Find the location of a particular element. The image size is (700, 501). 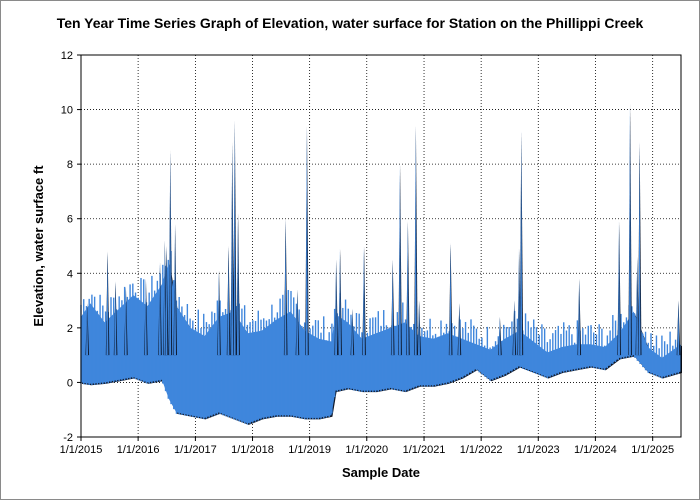

x-tick-label: 1/1/2017 is located at coordinates (195, 450).